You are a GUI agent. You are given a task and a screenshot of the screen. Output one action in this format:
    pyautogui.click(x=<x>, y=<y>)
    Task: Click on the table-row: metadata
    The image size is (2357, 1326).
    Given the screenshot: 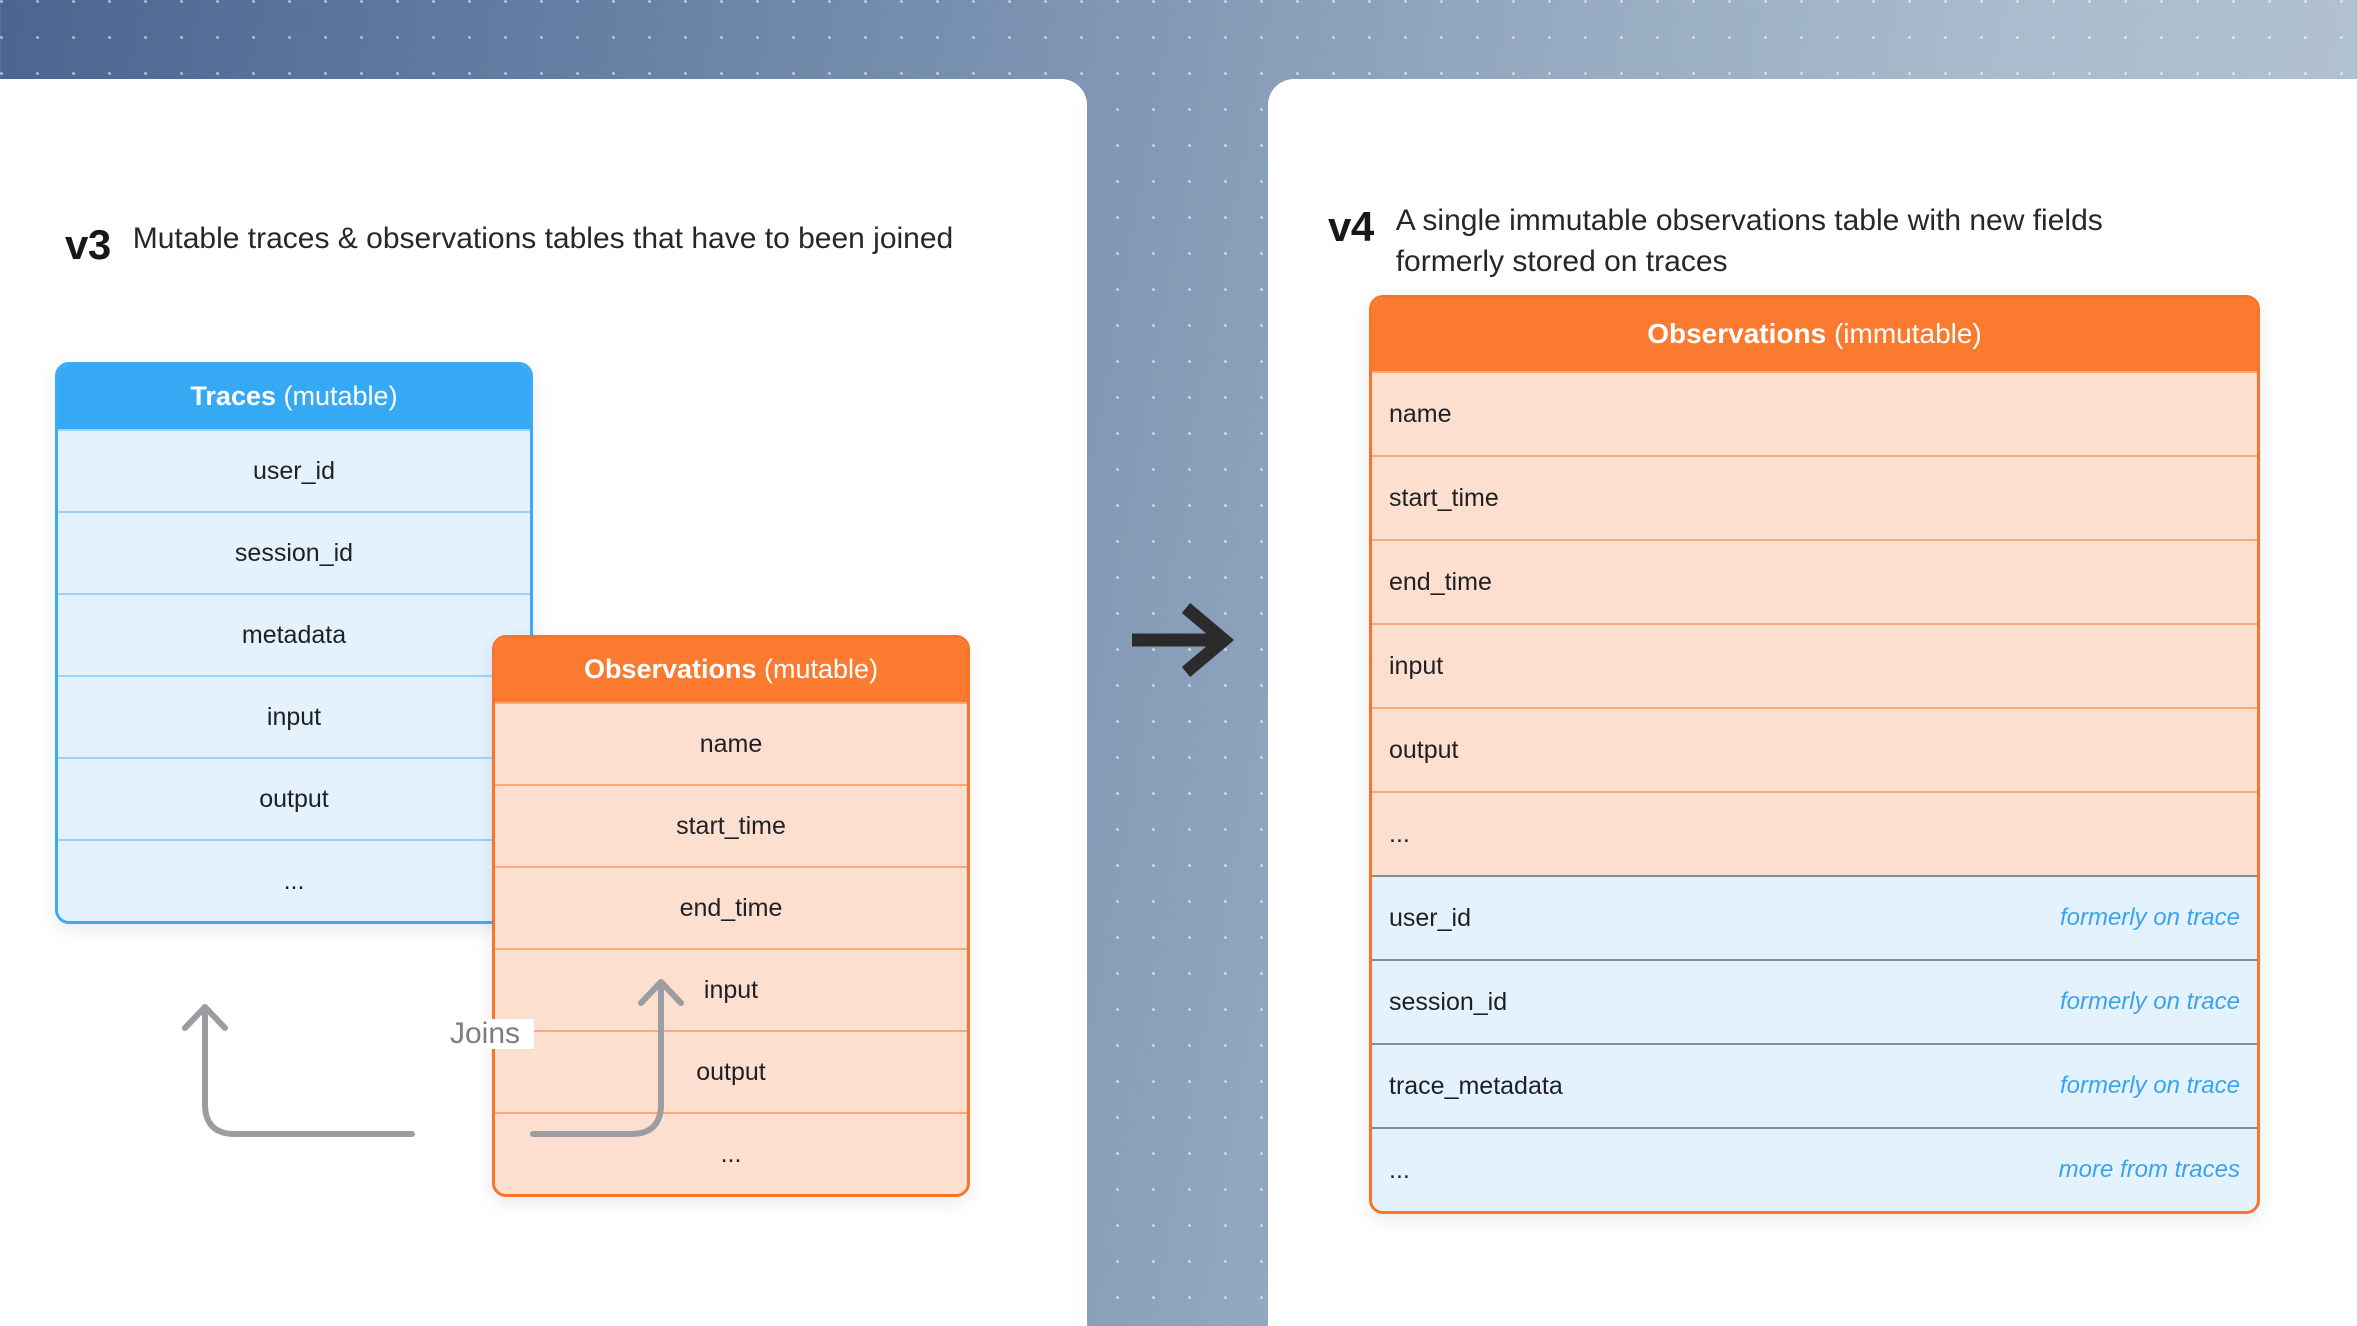 What is the action you would take?
    pyautogui.click(x=294, y=634)
    